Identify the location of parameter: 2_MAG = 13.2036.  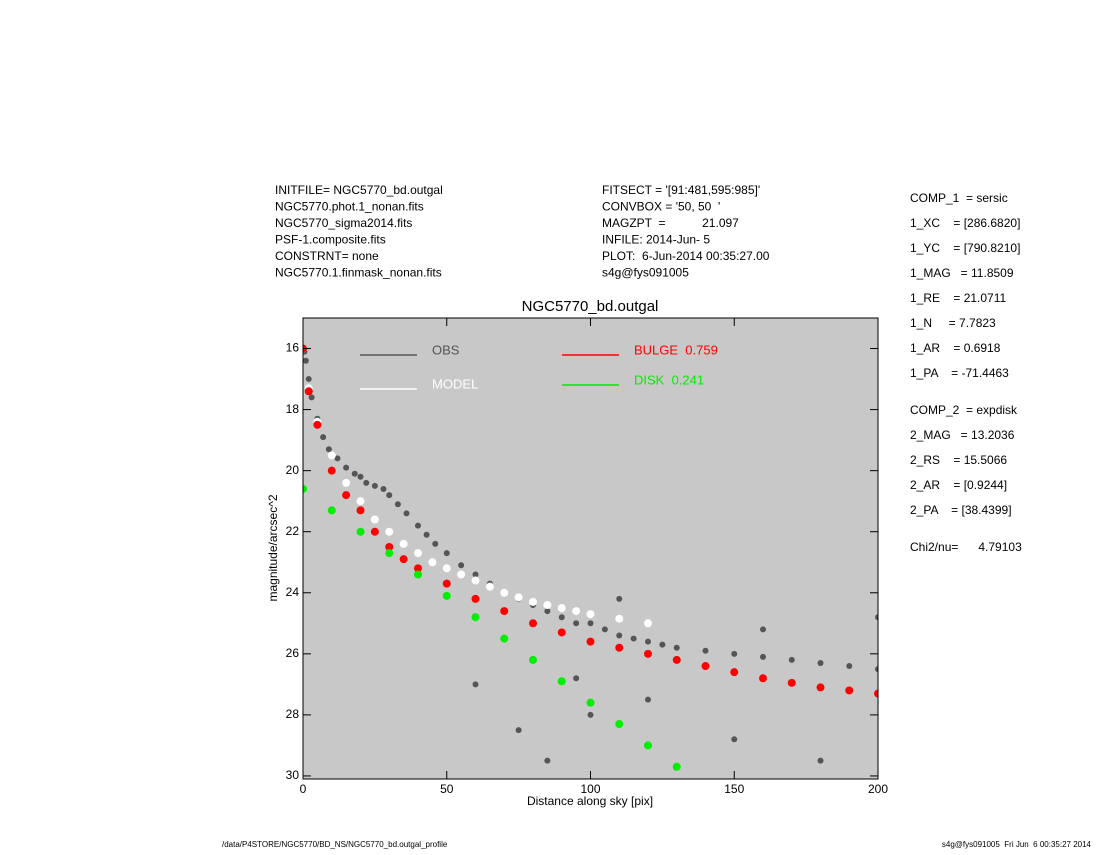
(962, 435).